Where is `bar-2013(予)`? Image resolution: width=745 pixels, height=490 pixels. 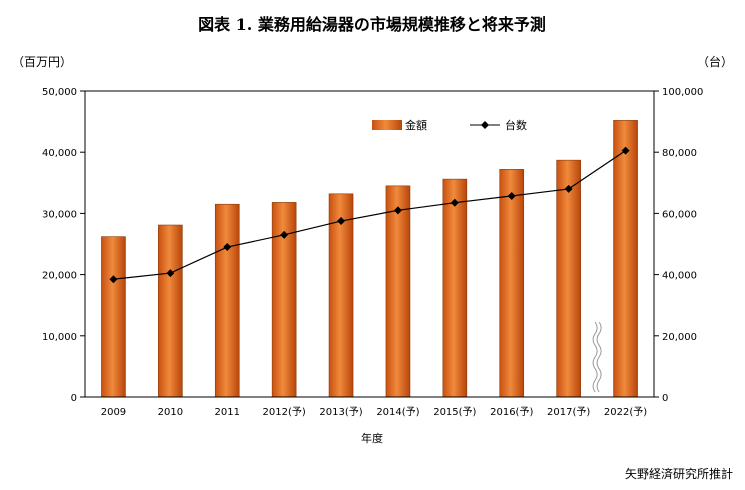 bar-2013(予) is located at coordinates (341, 295).